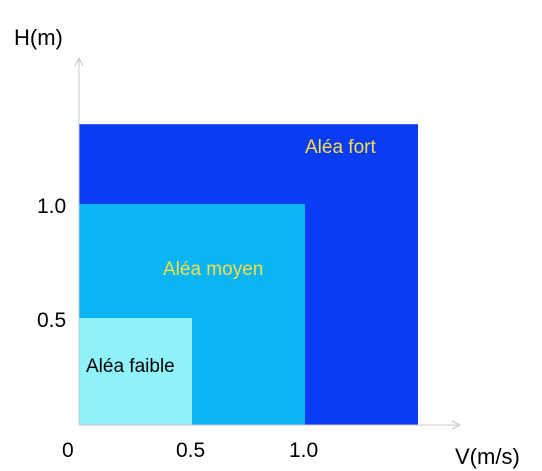 This screenshot has width=542, height=471. I want to click on y-tick-label: 1.0, so click(51, 206).